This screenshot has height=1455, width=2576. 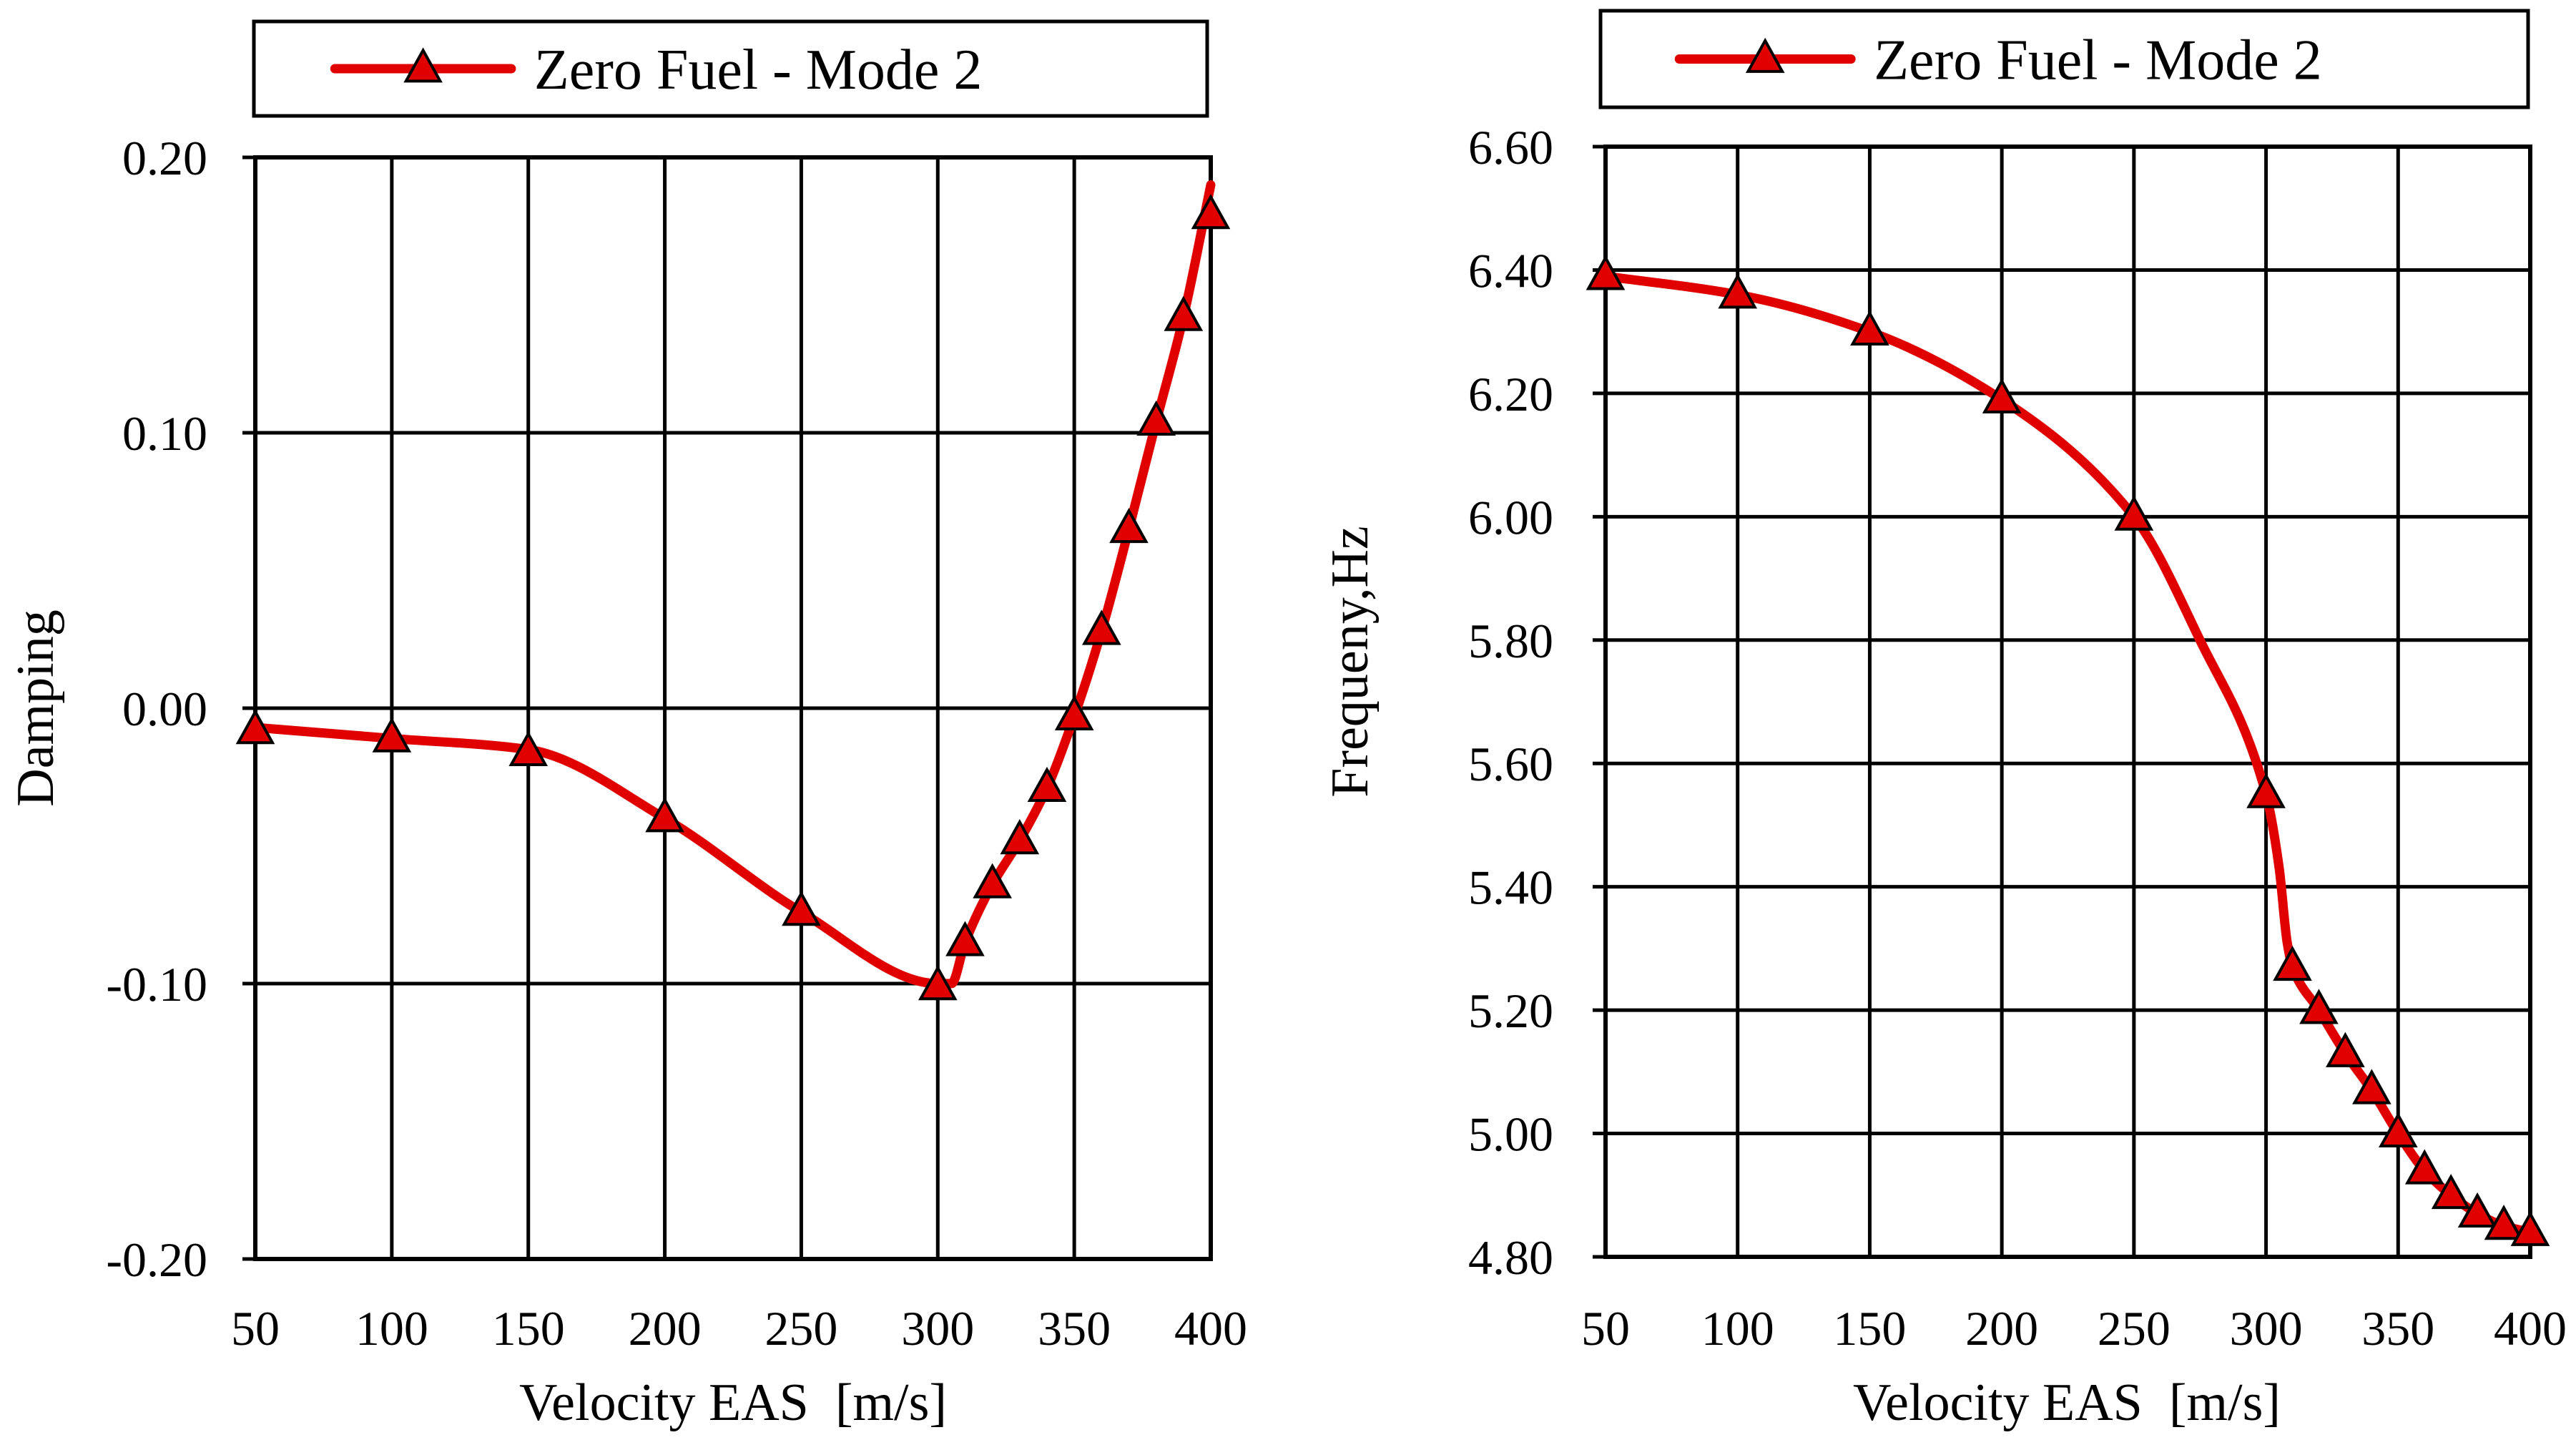 What do you see at coordinates (156, 1260) in the screenshot?
I see `y-tick-label: -0.20` at bounding box center [156, 1260].